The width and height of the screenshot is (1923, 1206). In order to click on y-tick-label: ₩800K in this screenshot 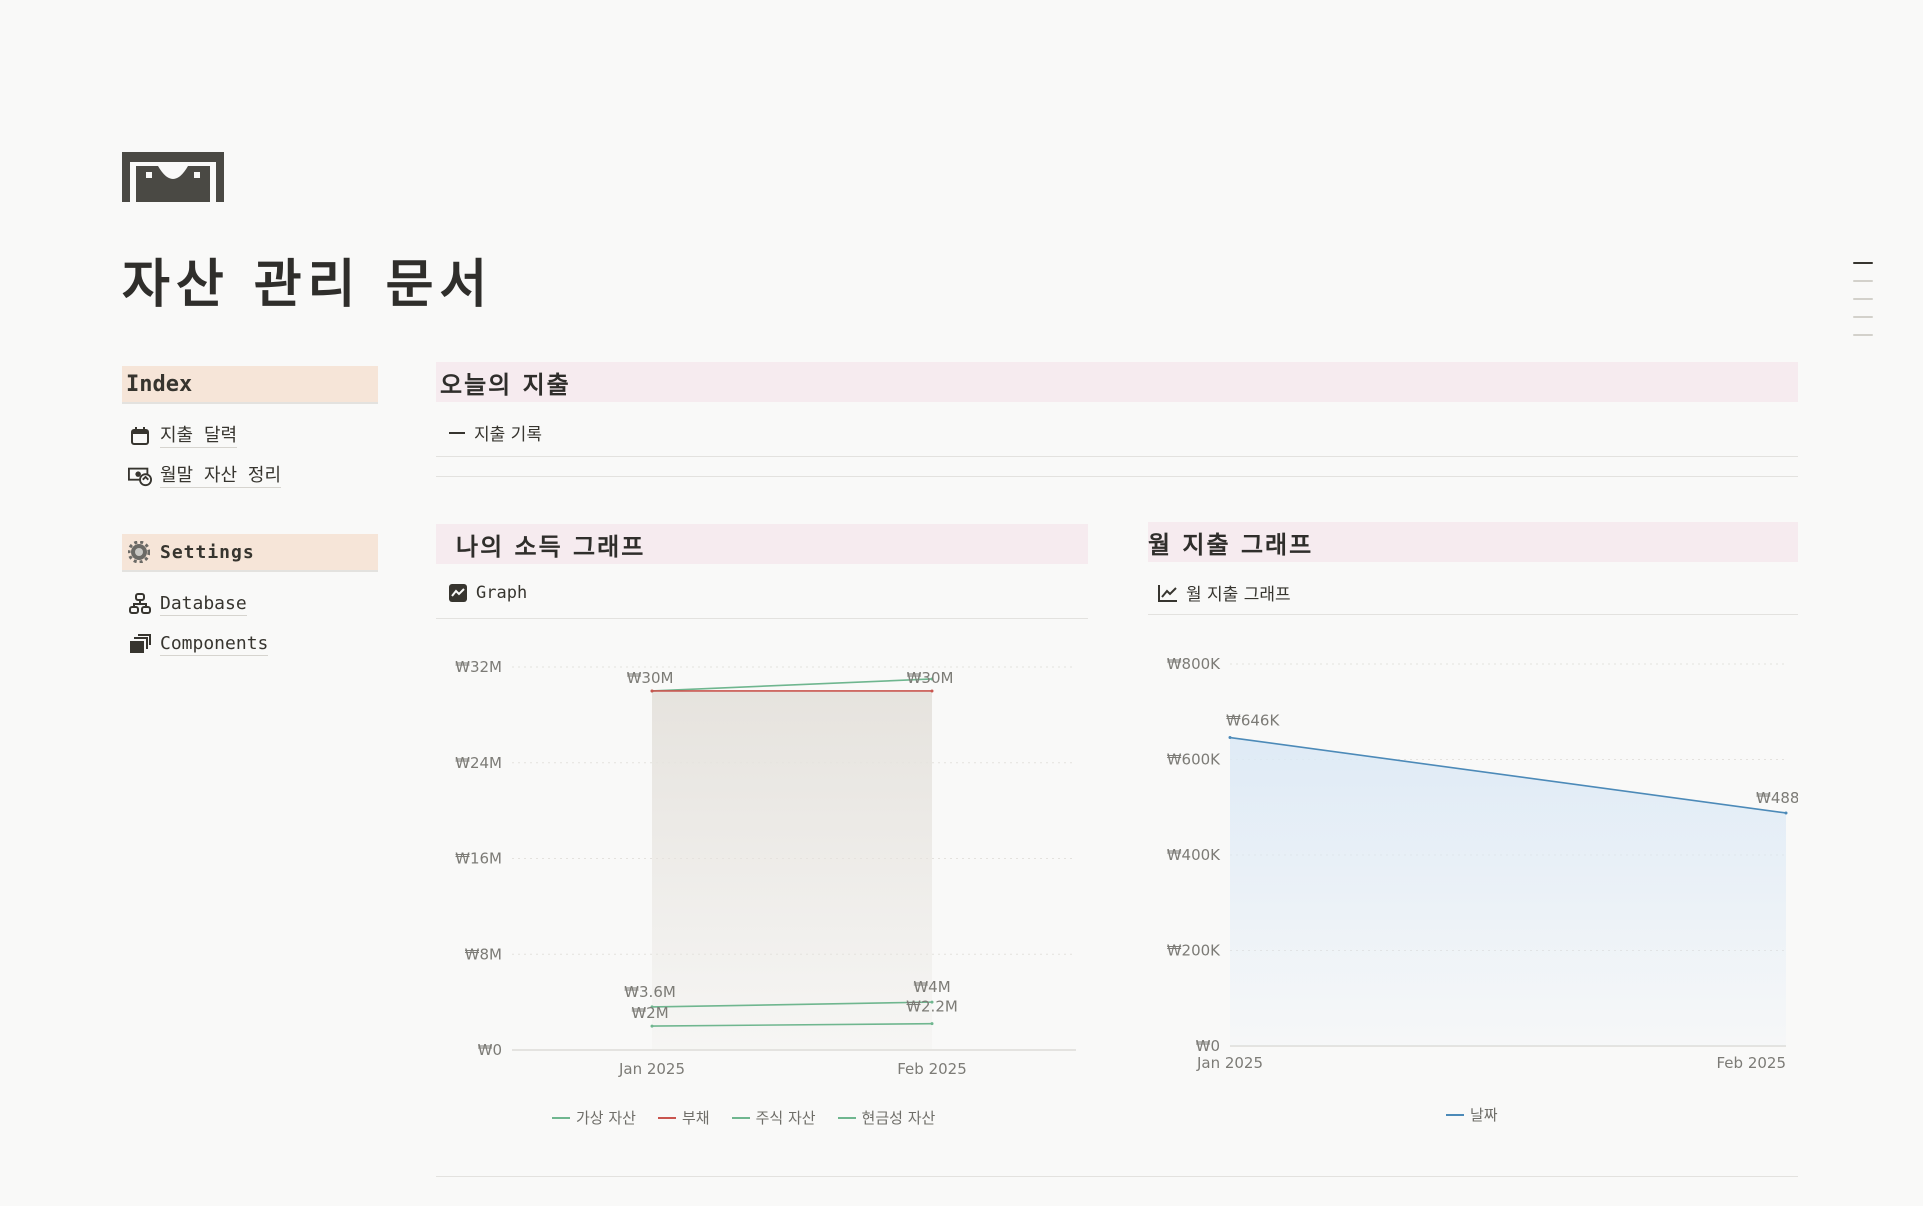, I will do `click(1194, 664)`.